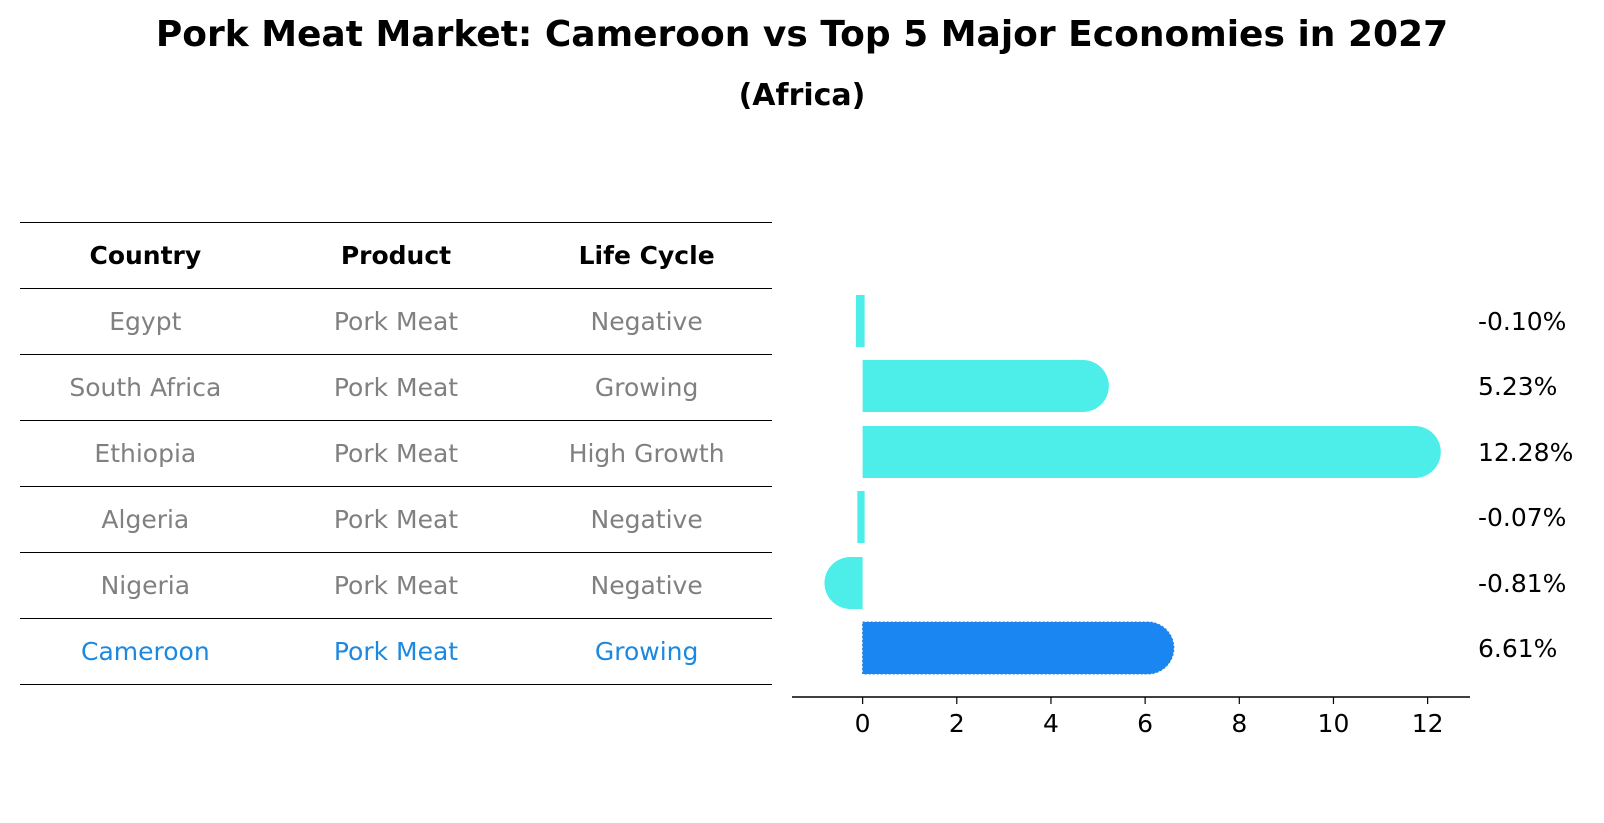 Image resolution: width=1604 pixels, height=823 pixels. What do you see at coordinates (1239, 723) in the screenshot?
I see `x-tick-label: 8` at bounding box center [1239, 723].